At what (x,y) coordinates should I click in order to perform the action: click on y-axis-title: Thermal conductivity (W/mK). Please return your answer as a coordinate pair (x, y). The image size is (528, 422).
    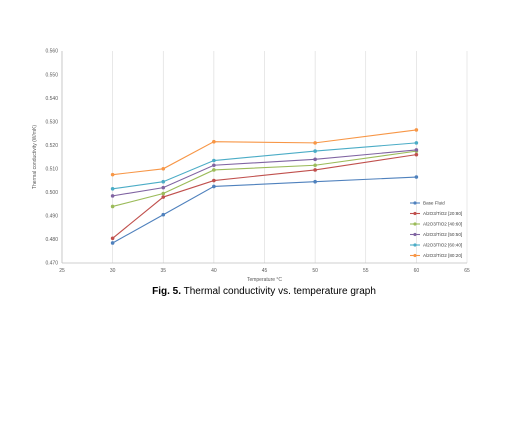
    Looking at the image, I should click on (35, 157).